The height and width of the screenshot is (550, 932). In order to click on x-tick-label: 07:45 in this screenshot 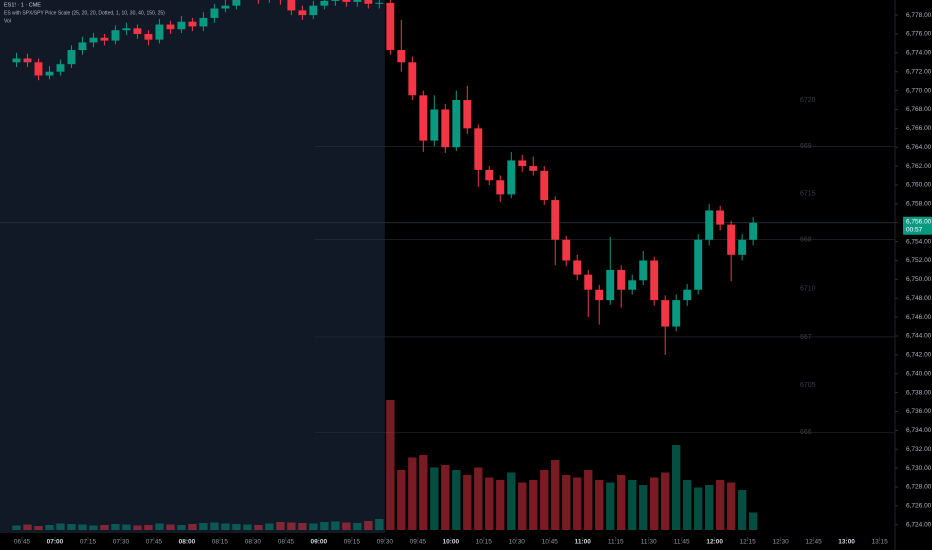, I will do `click(154, 542)`.